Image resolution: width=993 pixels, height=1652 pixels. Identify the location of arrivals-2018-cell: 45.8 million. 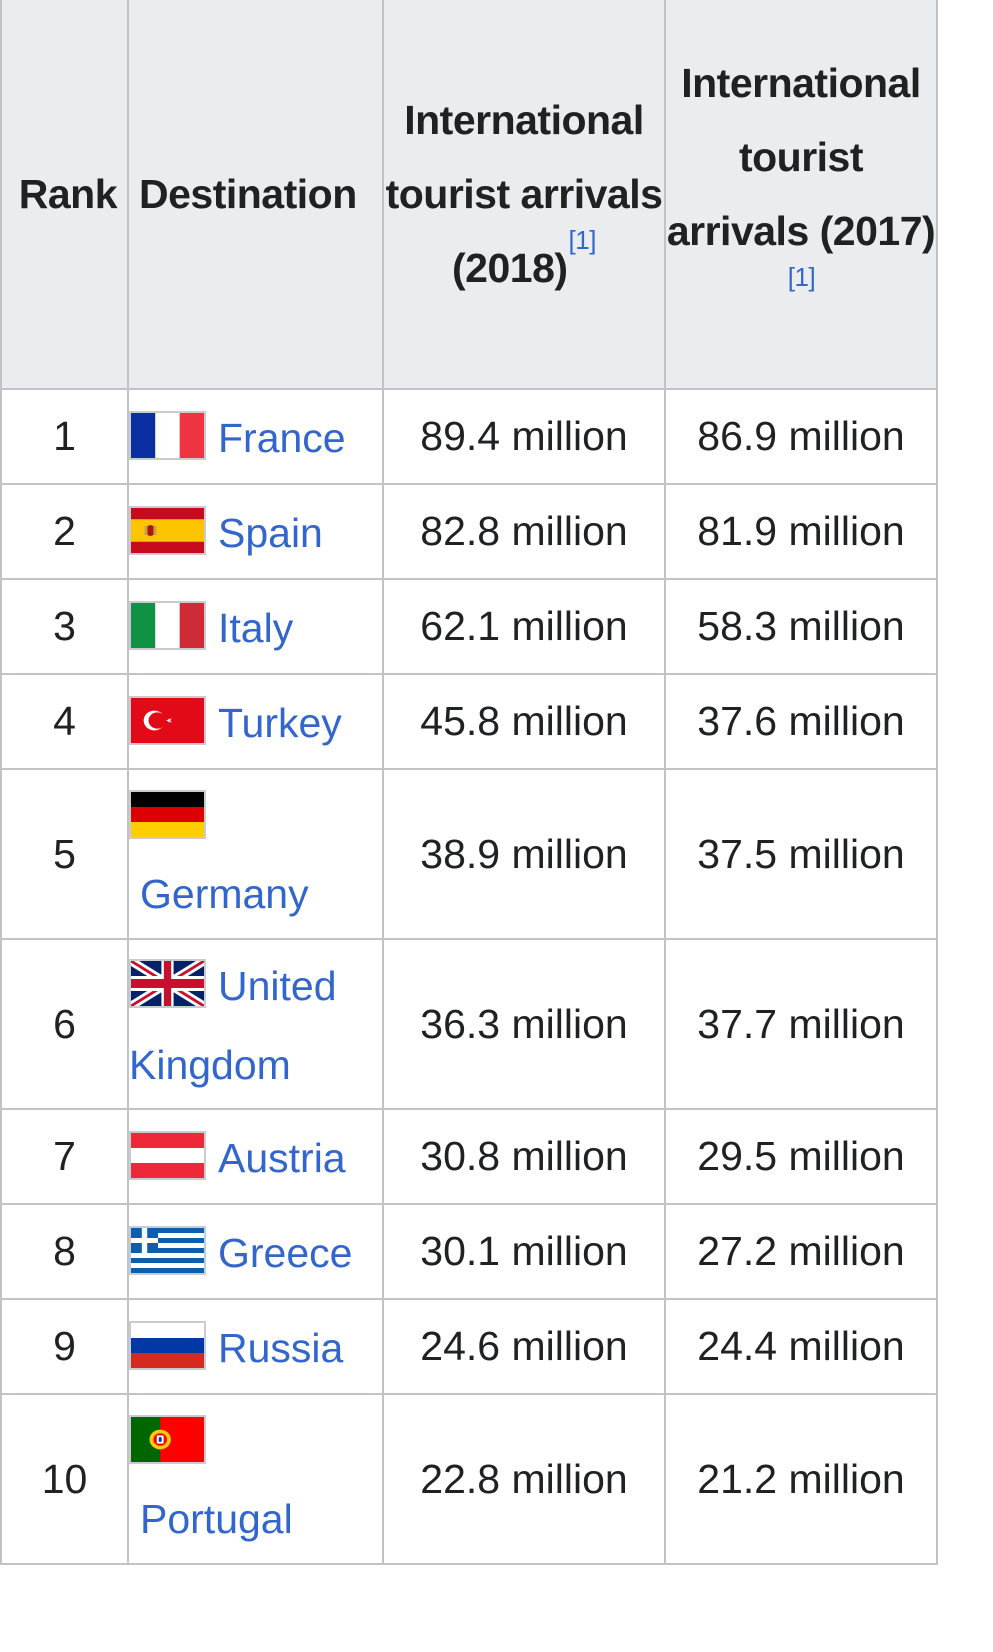
(524, 721).